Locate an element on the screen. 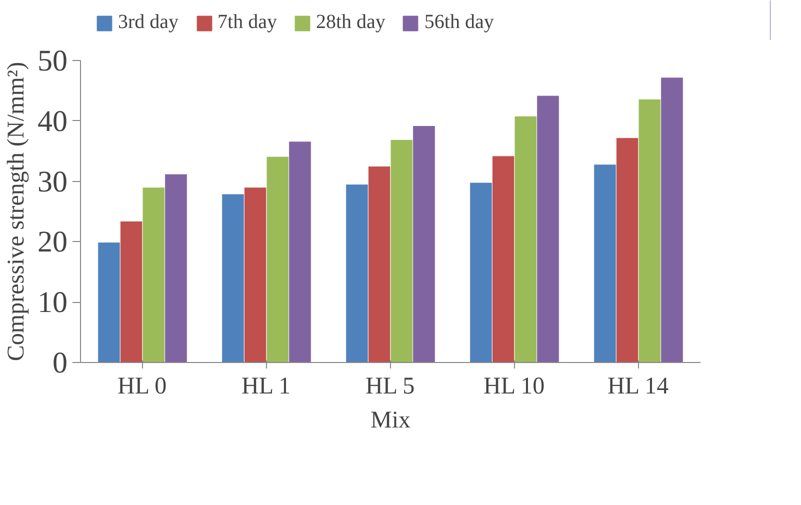 The width and height of the screenshot is (801, 505). x-tick-label: HL 14 is located at coordinates (638, 387).